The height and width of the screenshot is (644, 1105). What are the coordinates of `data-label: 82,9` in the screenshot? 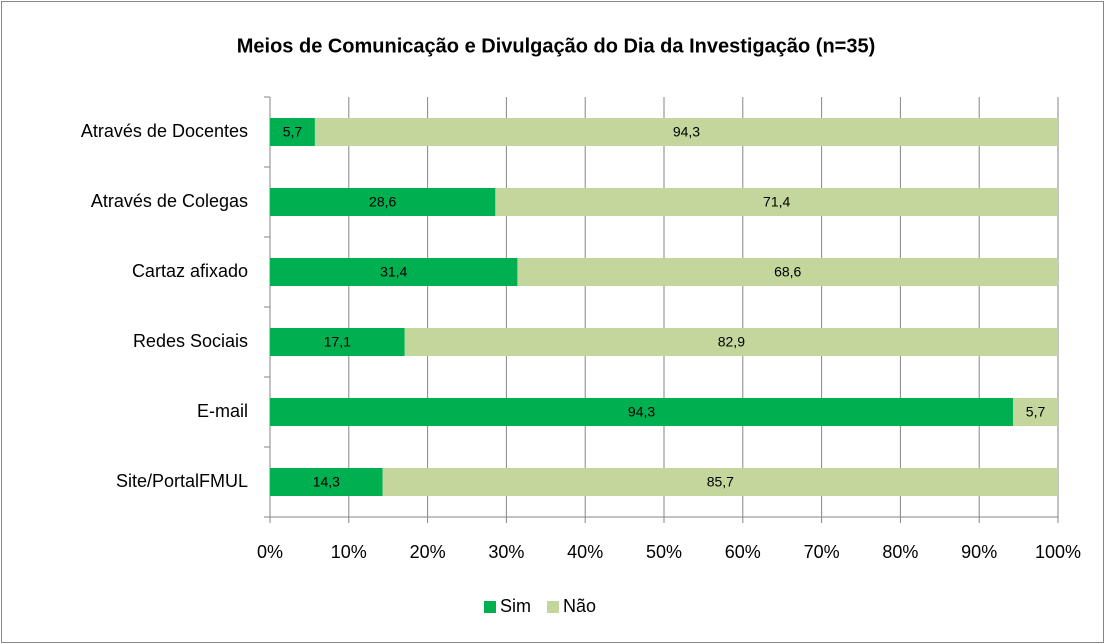 It's located at (731, 342).